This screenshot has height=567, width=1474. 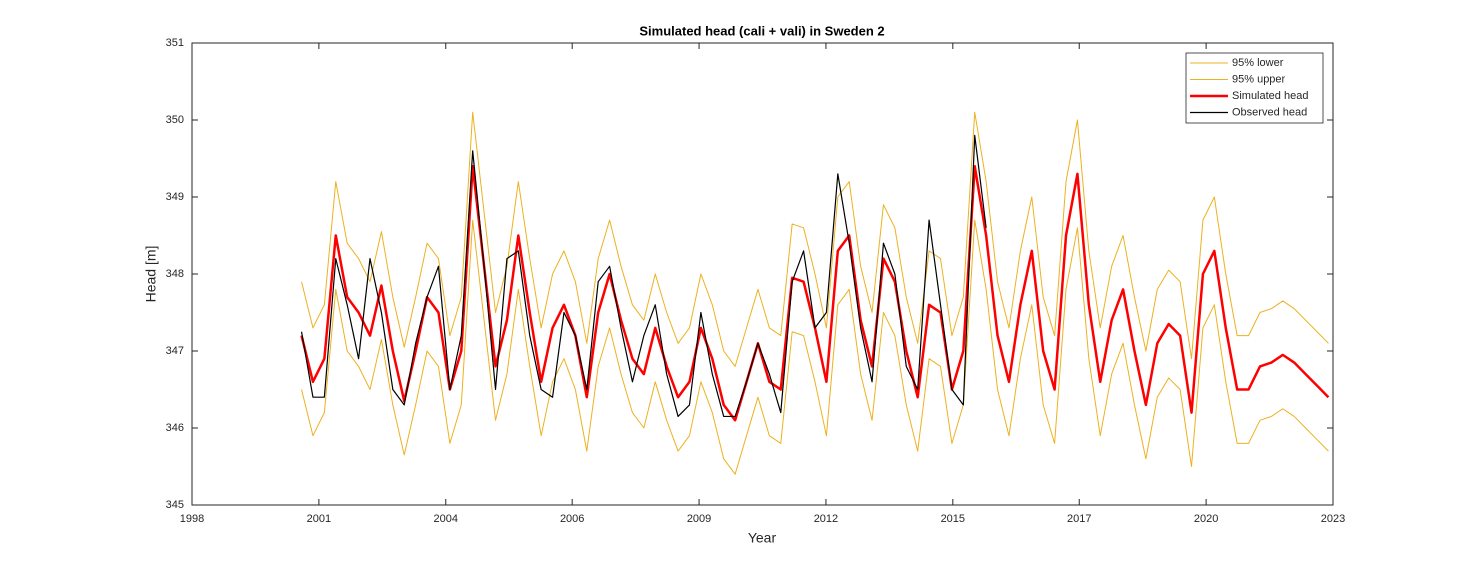 I want to click on x-axis-label: Year, so click(x=762, y=538).